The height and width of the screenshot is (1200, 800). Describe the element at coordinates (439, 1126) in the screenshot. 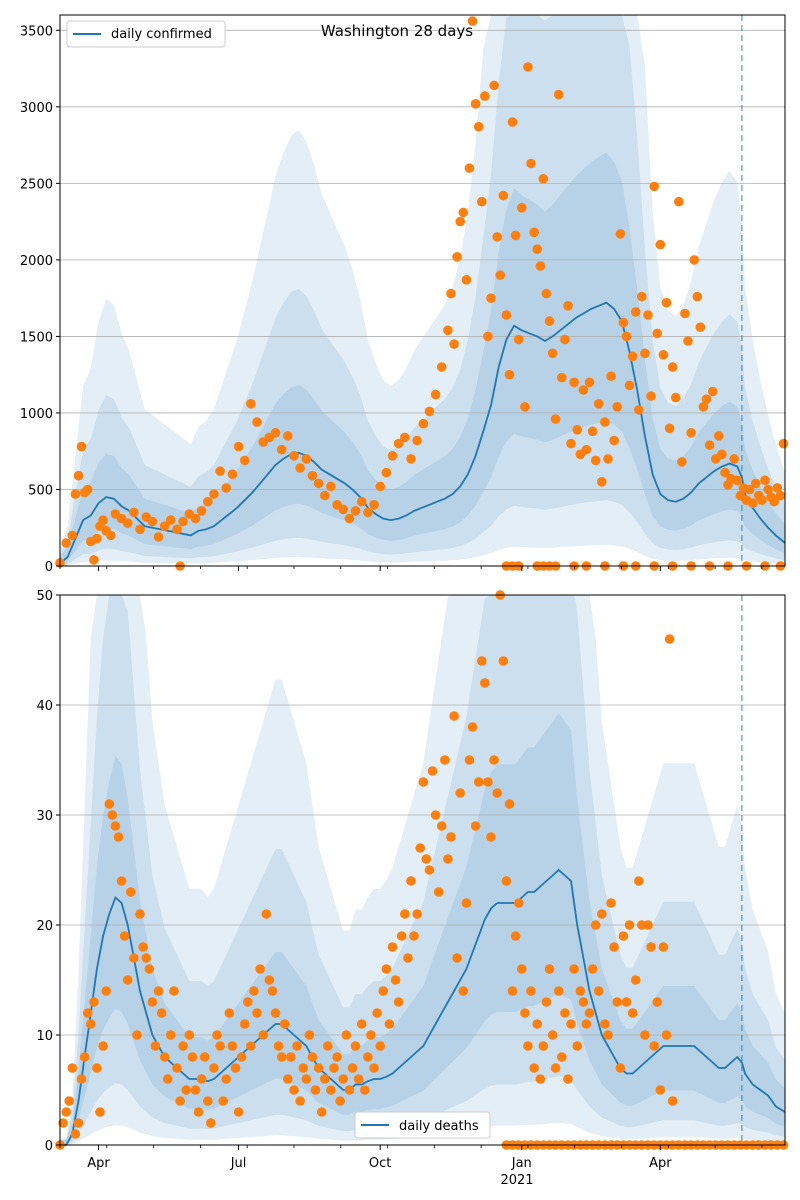

I see `deaths-legend-label: daily deaths` at that location.